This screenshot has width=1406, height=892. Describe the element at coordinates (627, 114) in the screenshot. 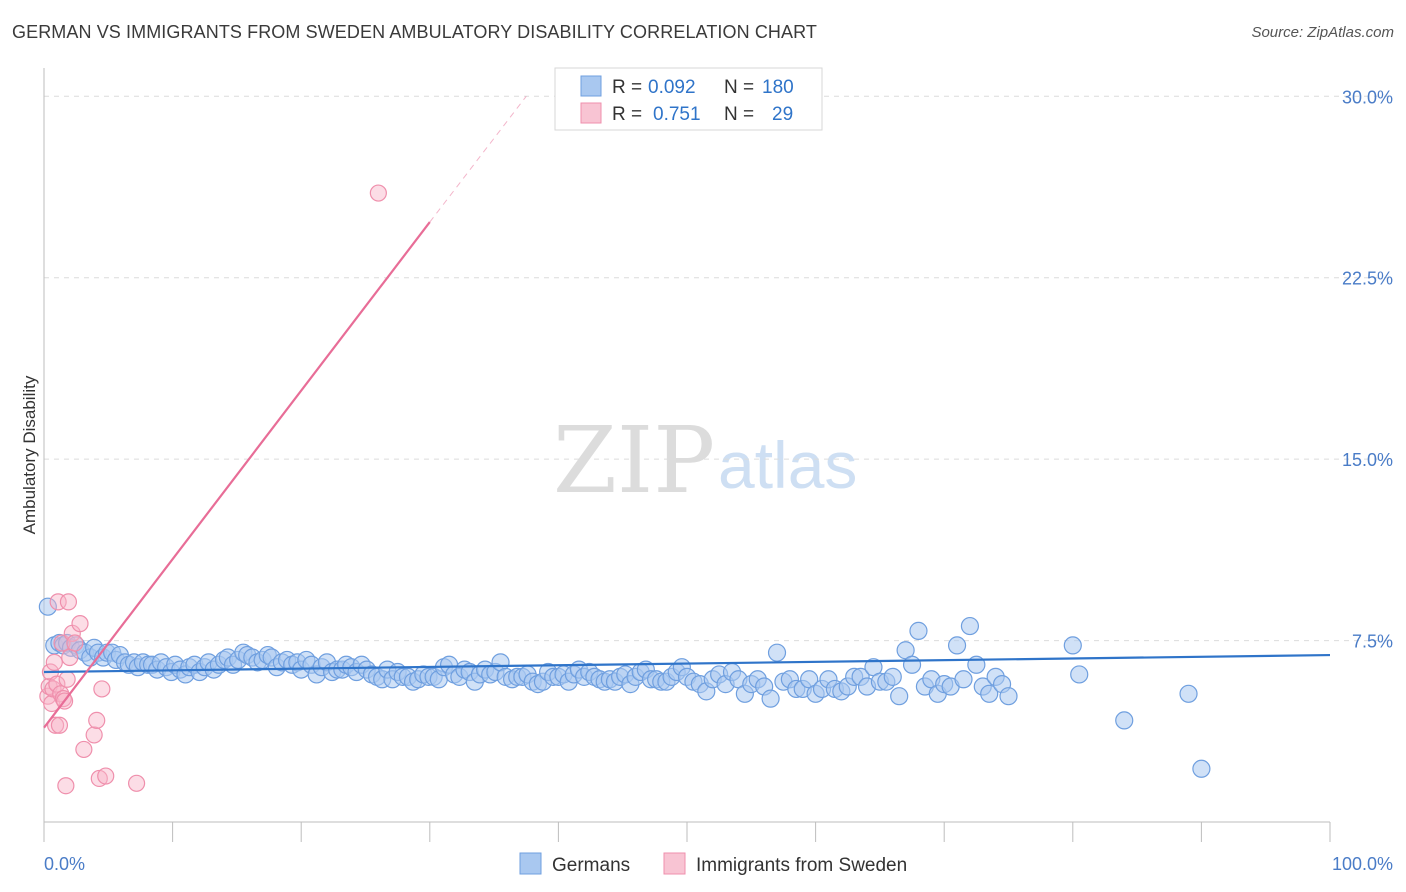

I see `legend-r-label-2: R =` at that location.